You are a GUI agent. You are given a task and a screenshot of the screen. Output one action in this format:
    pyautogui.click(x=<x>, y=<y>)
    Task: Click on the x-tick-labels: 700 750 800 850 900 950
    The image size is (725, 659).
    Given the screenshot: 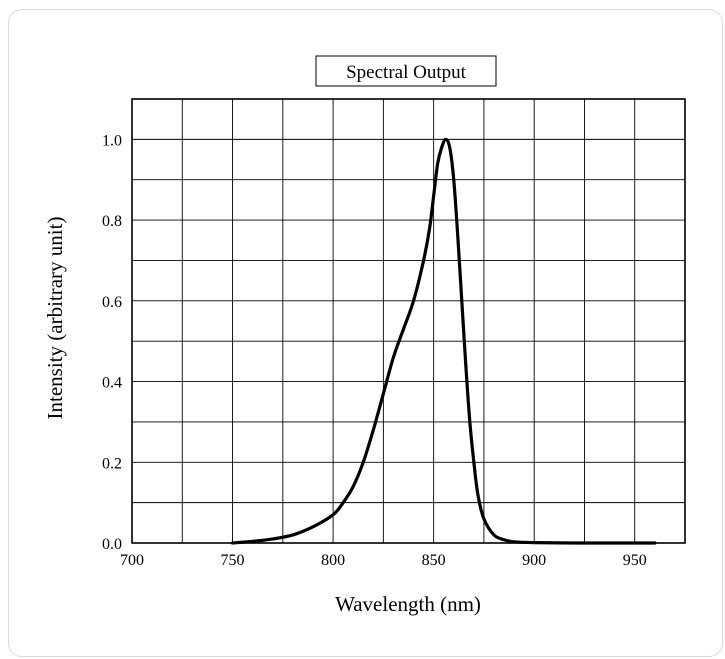 What is the action you would take?
    pyautogui.click(x=383, y=560)
    